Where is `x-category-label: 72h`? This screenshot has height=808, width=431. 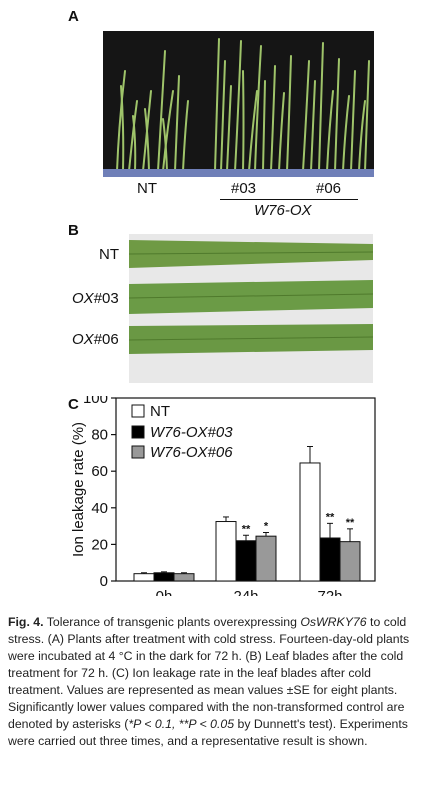
x-category-label: 72h is located at coordinates (329, 592).